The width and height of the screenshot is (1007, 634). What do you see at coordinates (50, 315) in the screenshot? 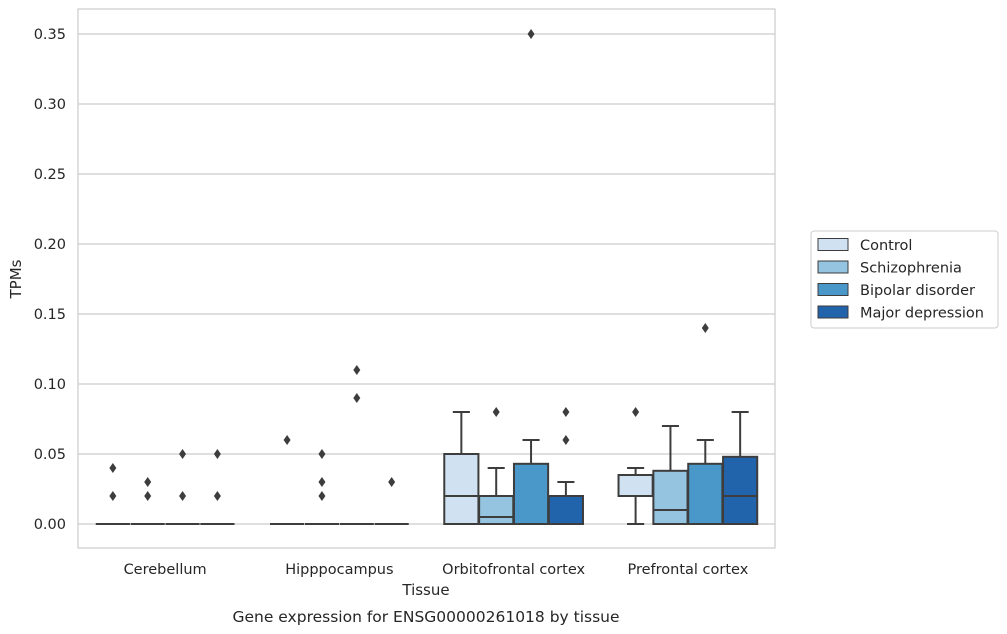
I see `y-tick-label: 0.15` at bounding box center [50, 315].